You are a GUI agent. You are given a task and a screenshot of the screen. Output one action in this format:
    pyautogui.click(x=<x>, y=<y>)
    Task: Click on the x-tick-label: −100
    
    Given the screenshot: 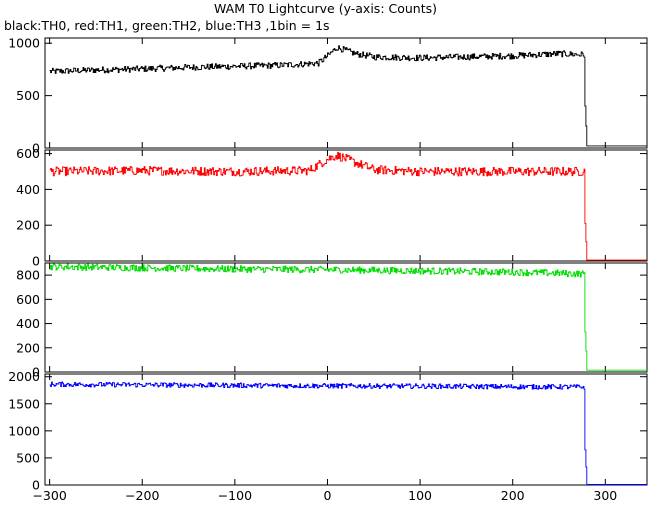 What is the action you would take?
    pyautogui.click(x=235, y=495)
    